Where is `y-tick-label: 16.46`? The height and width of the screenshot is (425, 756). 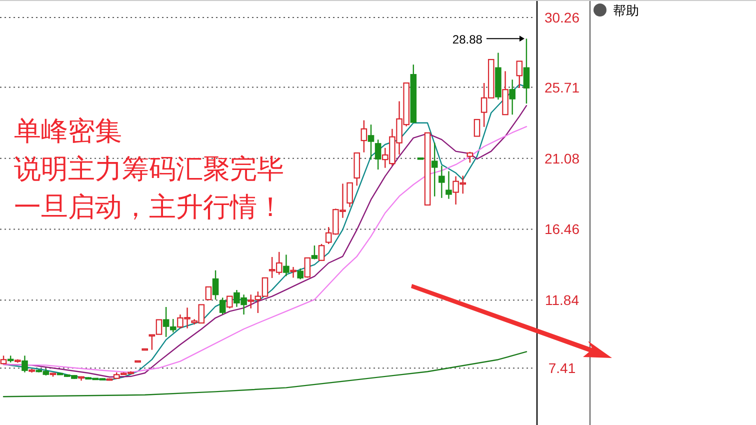 y-tick-label: 16.46 is located at coordinates (562, 229).